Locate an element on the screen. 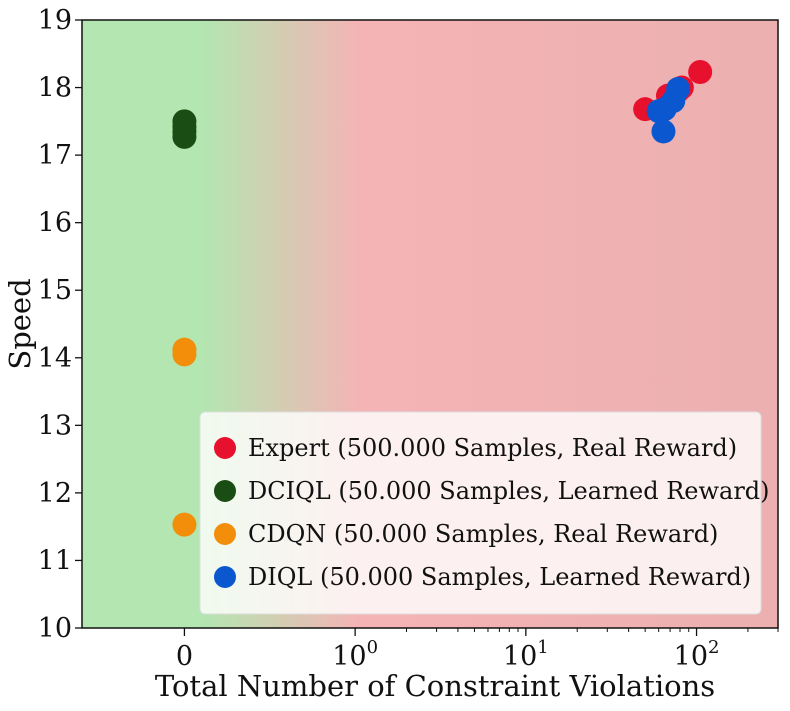 This screenshot has height=711, width=790. y-tick-label: 17 is located at coordinates (55, 155).